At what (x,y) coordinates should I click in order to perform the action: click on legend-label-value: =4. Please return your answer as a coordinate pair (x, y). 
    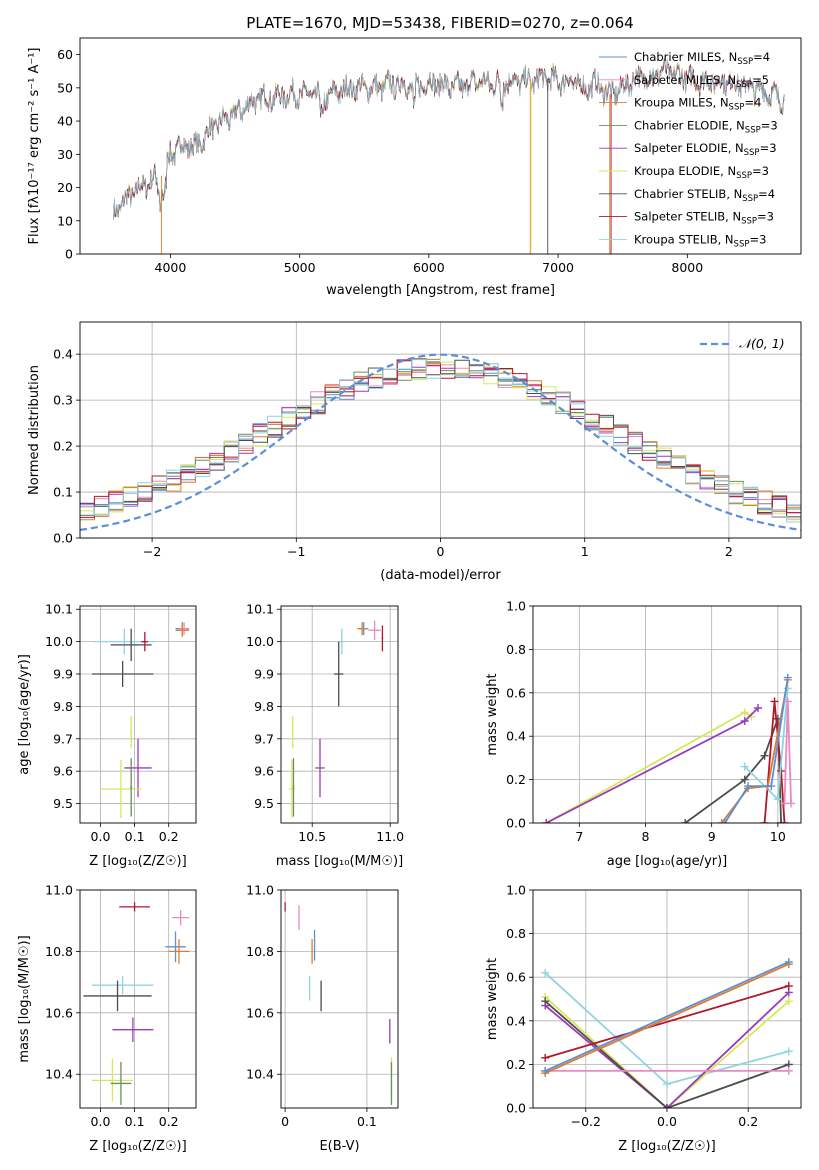
    Looking at the image, I should click on (766, 194).